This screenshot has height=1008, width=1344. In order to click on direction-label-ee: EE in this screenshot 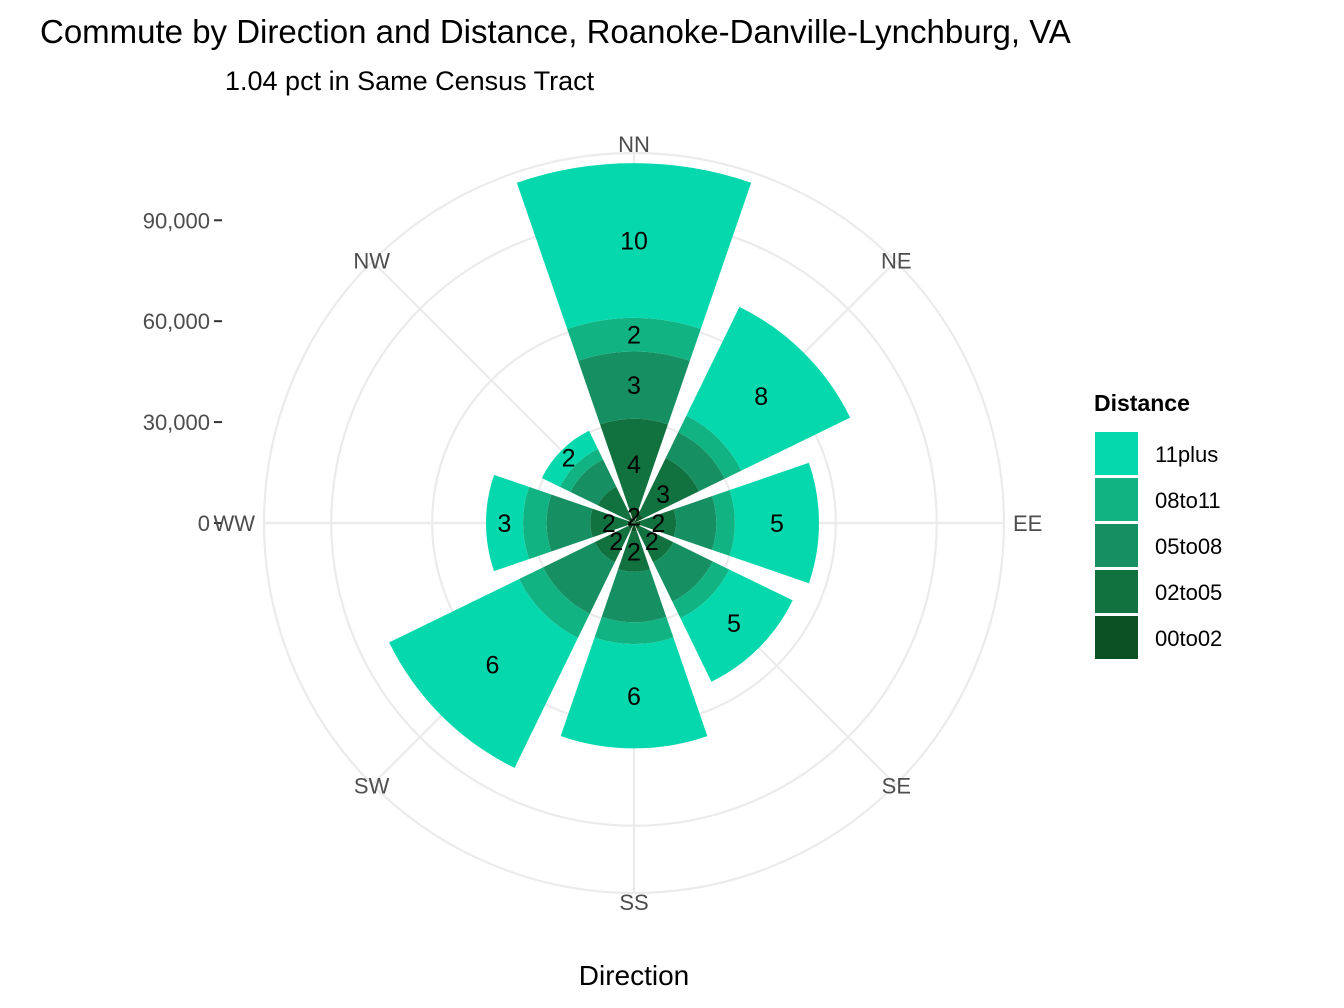, I will do `click(1027, 523)`.